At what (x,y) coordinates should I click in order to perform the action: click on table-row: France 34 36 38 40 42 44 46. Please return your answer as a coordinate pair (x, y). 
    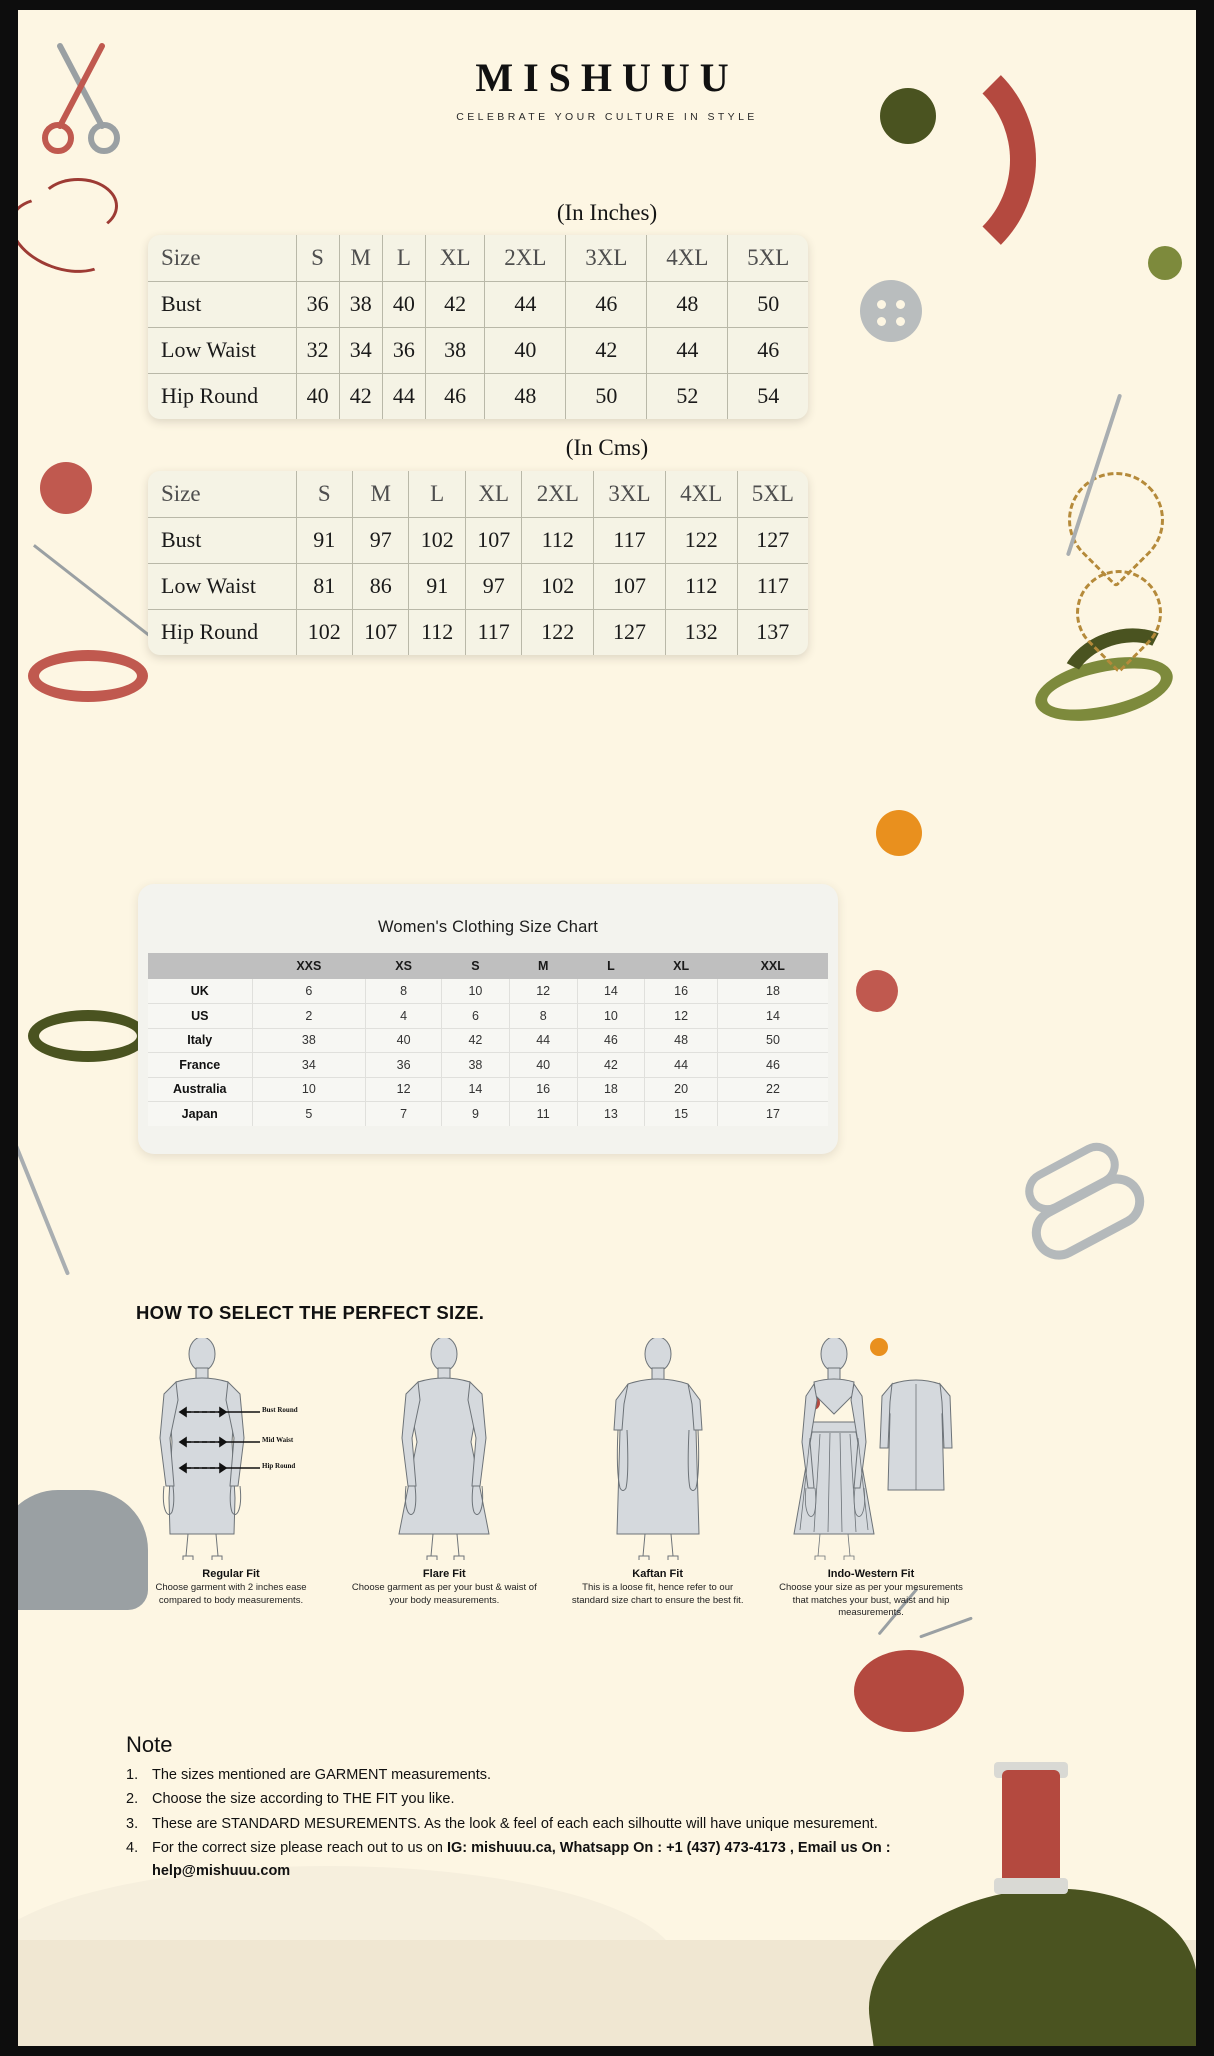
    Looking at the image, I should click on (488, 1065).